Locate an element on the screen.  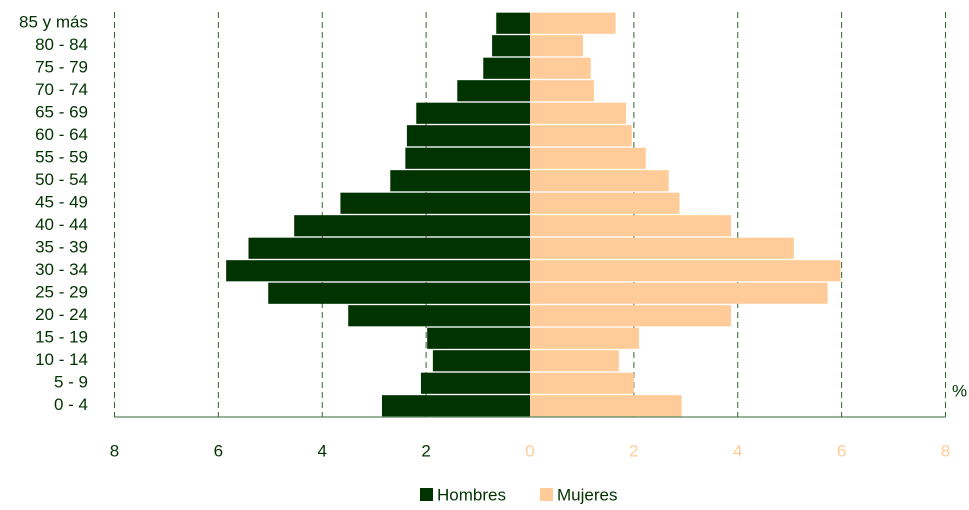
y-tick-label: 65 - 69 is located at coordinates (61, 112).